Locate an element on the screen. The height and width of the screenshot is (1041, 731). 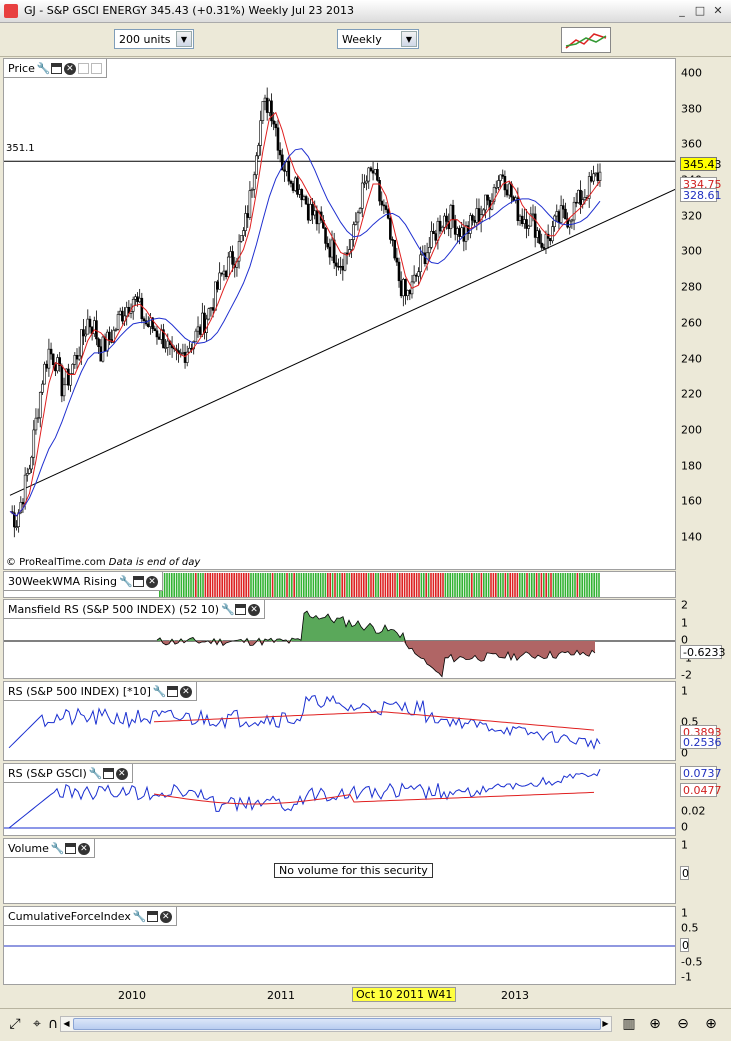
cfi-axis-tick: -1 is located at coordinates (686, 977).